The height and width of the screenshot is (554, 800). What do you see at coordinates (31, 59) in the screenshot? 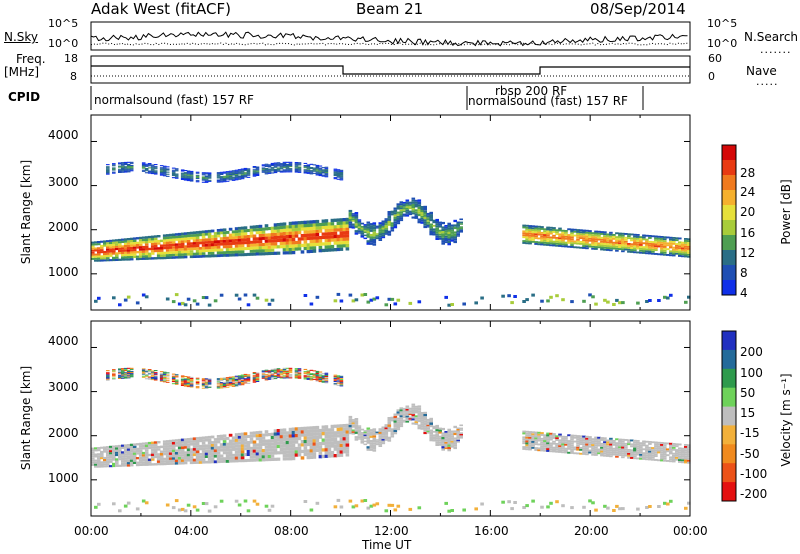
I see `freq-label: Freq.` at bounding box center [31, 59].